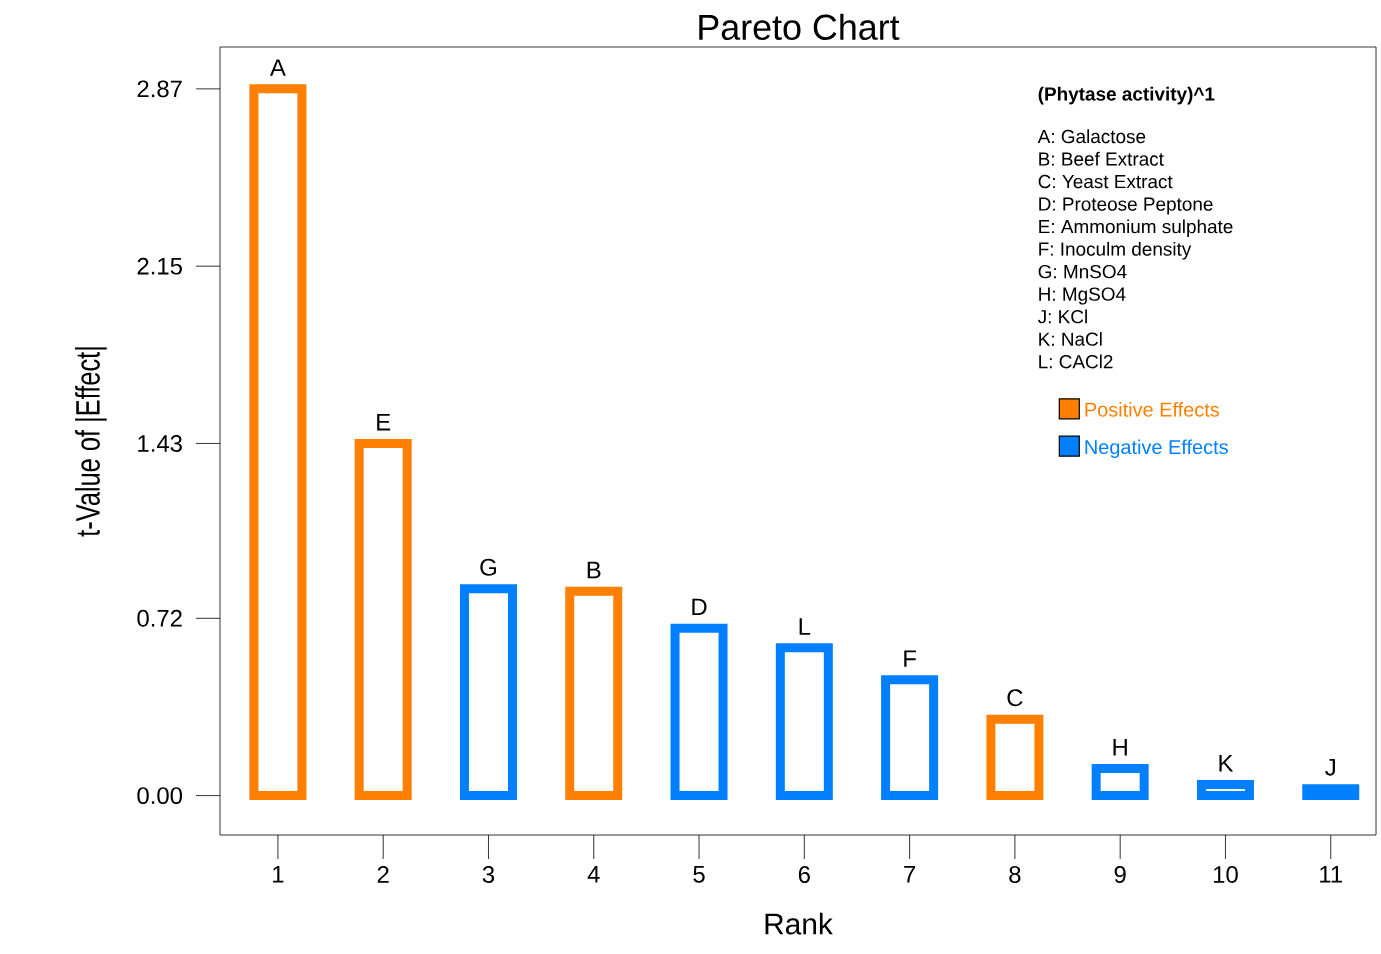 The image size is (1381, 954). I want to click on annotation: B, so click(594, 570).